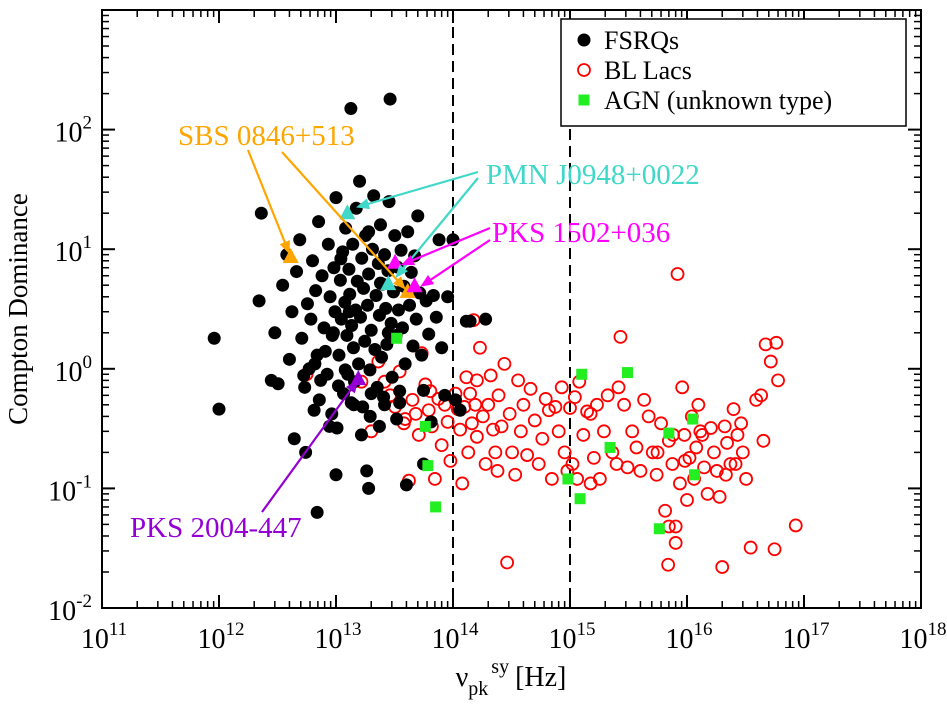  What do you see at coordinates (399, 283) in the screenshot?
I see `sbs-0846-513-arrow-head` at bounding box center [399, 283].